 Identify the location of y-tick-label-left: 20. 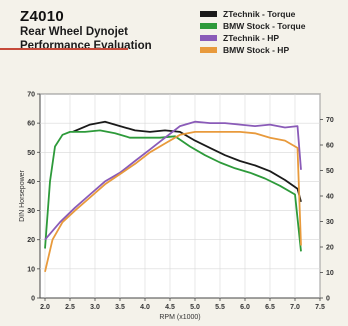
(31, 240).